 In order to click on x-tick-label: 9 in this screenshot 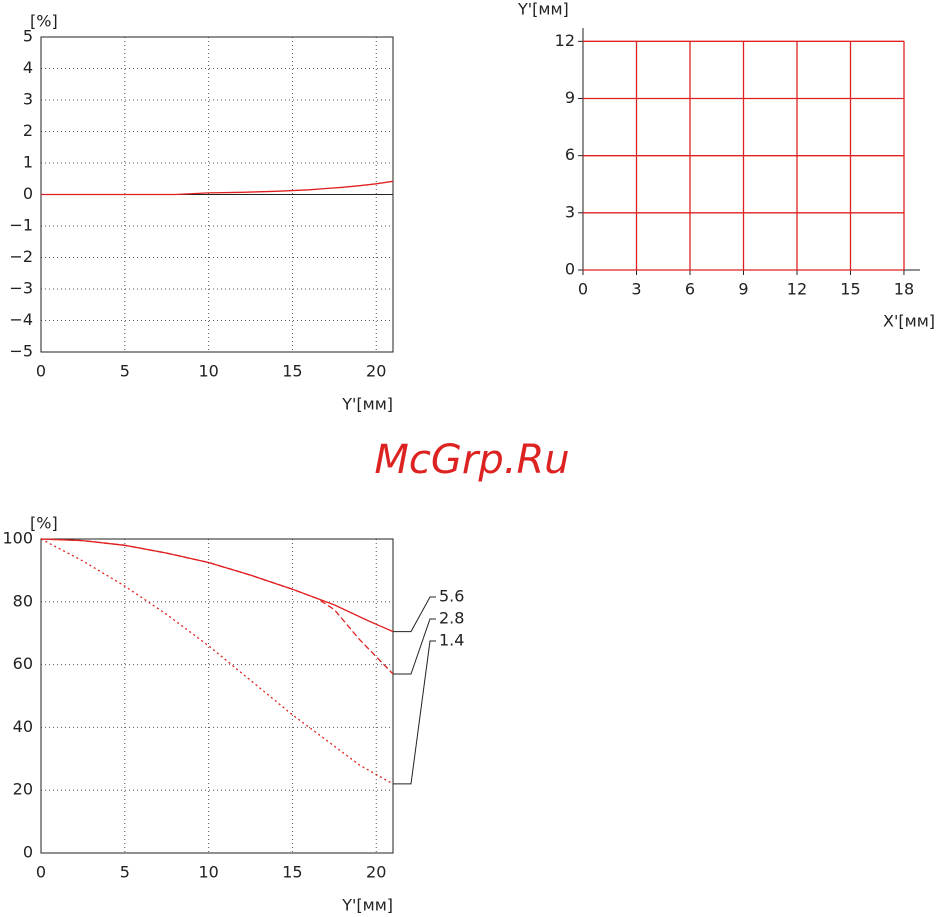, I will do `click(743, 289)`.